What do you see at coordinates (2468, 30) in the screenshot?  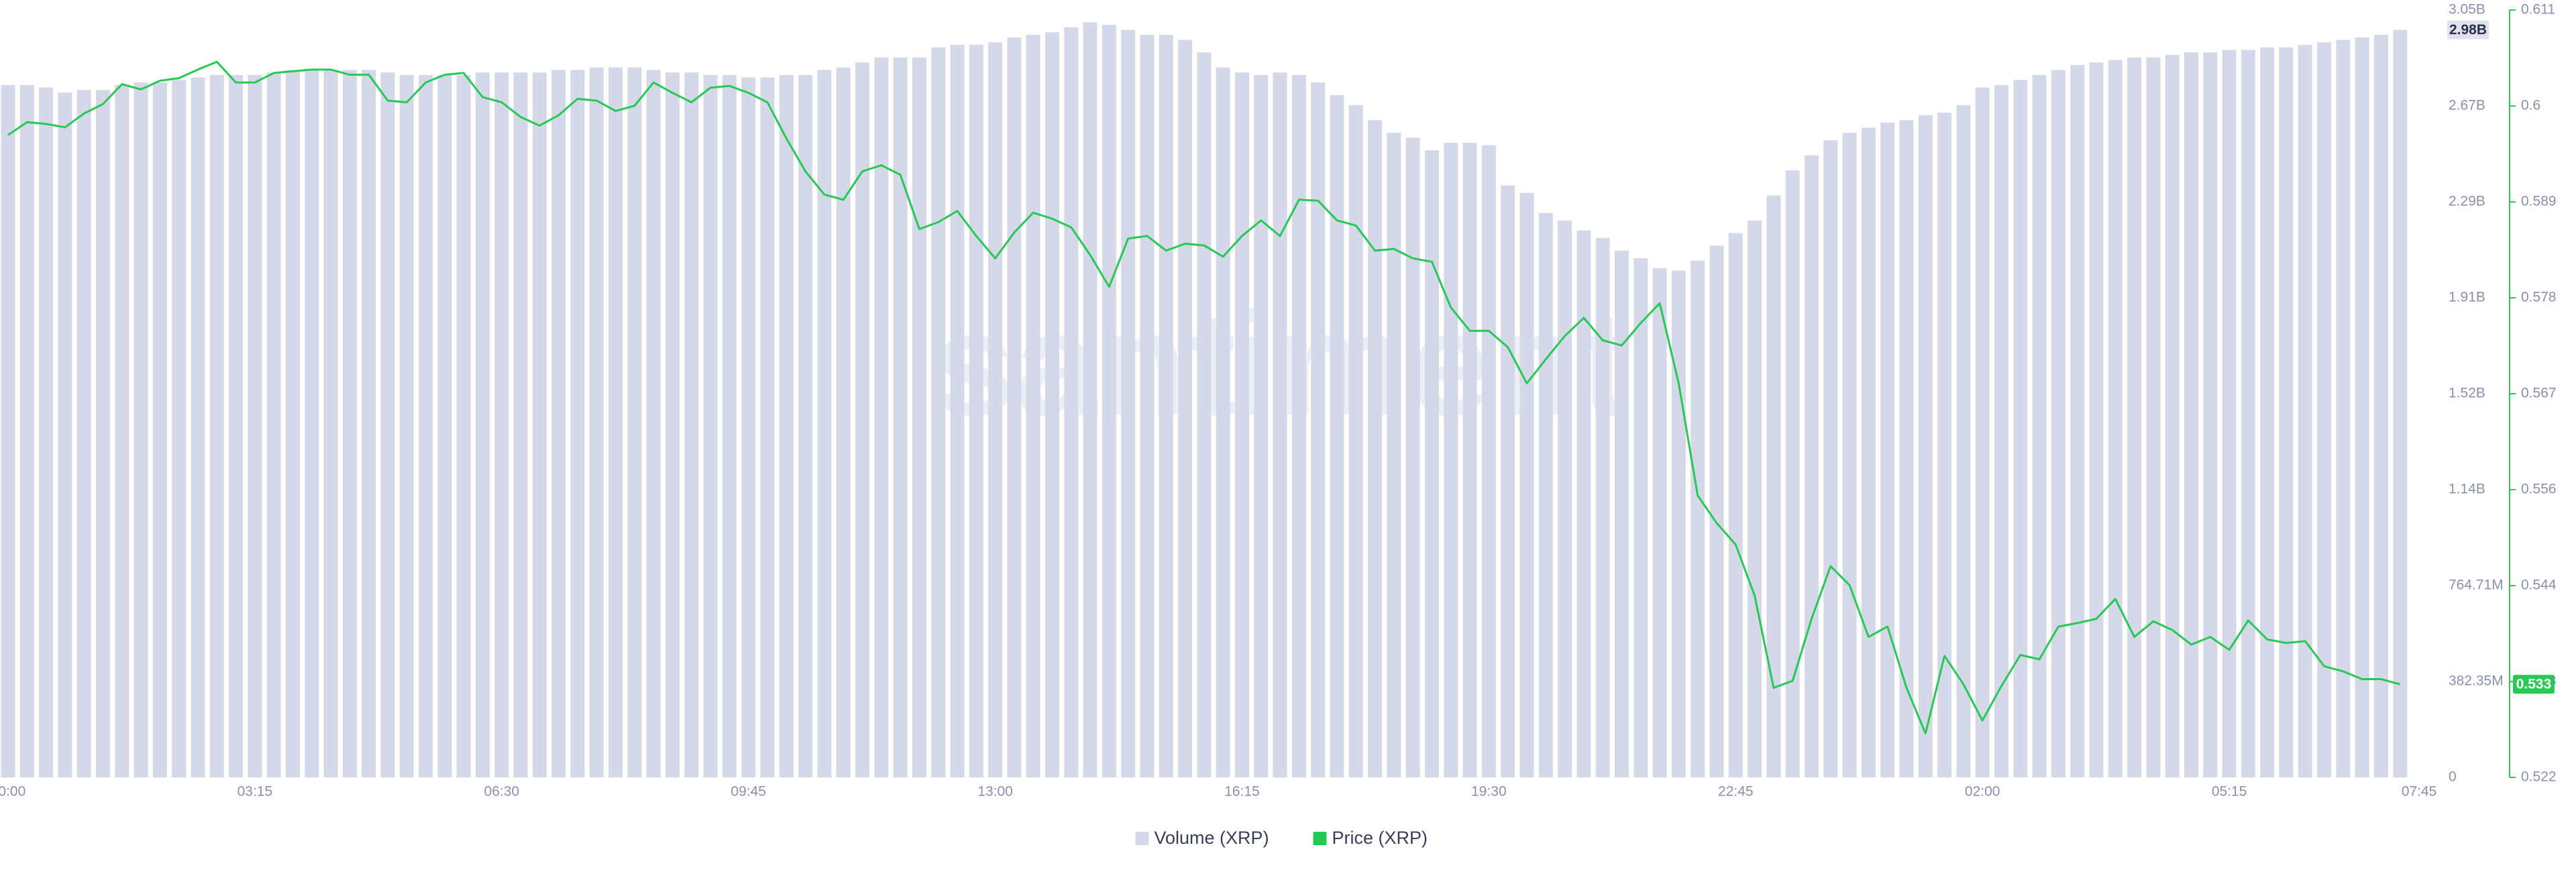 I see `value-badge-label: 2.98B` at bounding box center [2468, 30].